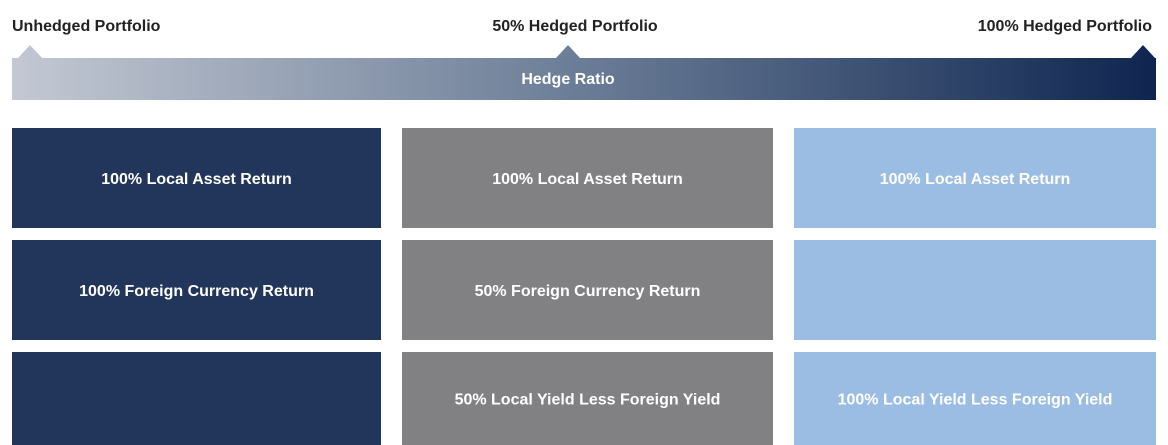  I want to click on cell-label: 50% Local Yield Less Foreign Yield, so click(588, 400).